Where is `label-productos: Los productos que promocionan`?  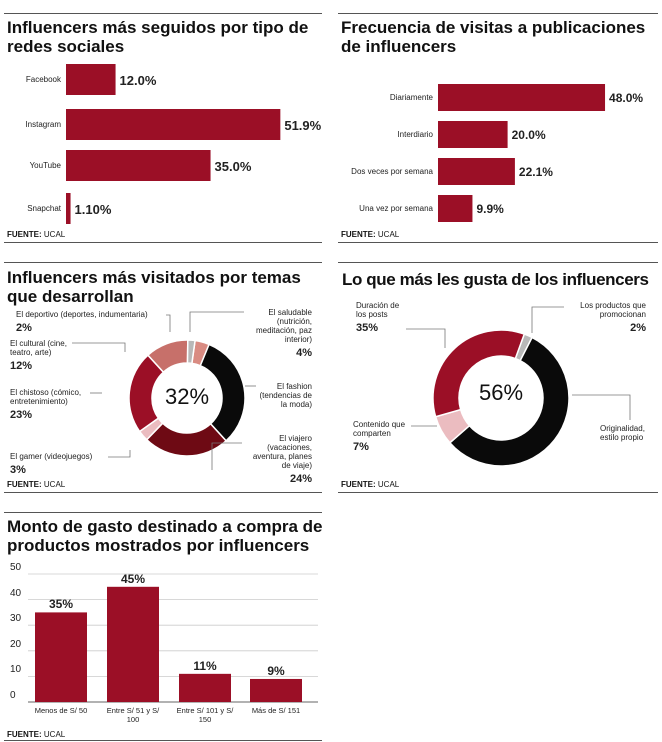 label-productos: Los productos que promocionan is located at coordinates (613, 310).